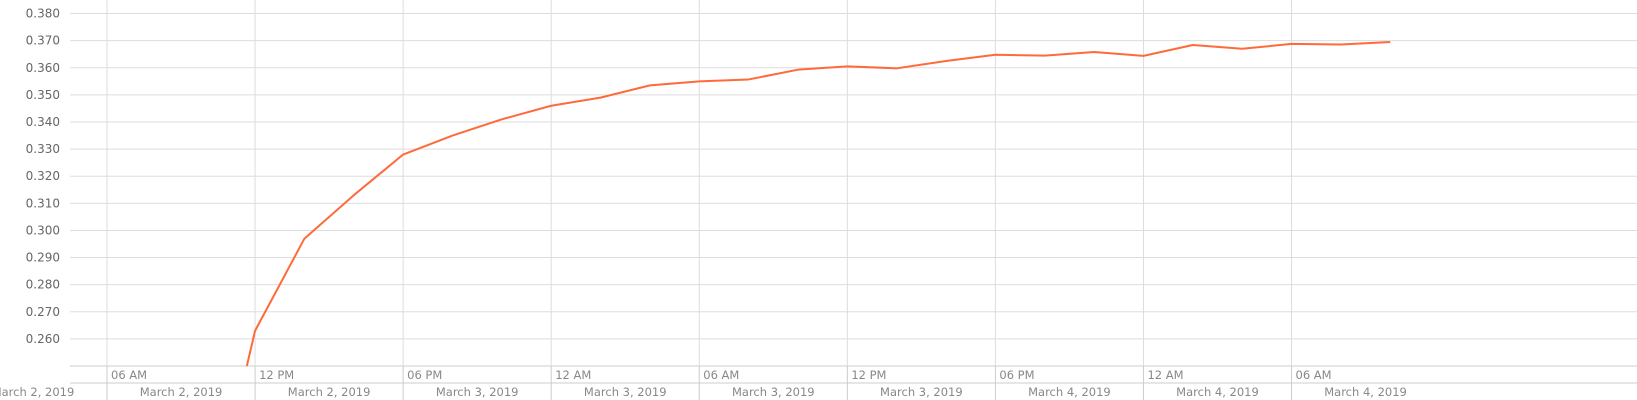 The image size is (1637, 400). Describe the element at coordinates (43, 339) in the screenshot. I see `y-tick-label: 0.260` at that location.